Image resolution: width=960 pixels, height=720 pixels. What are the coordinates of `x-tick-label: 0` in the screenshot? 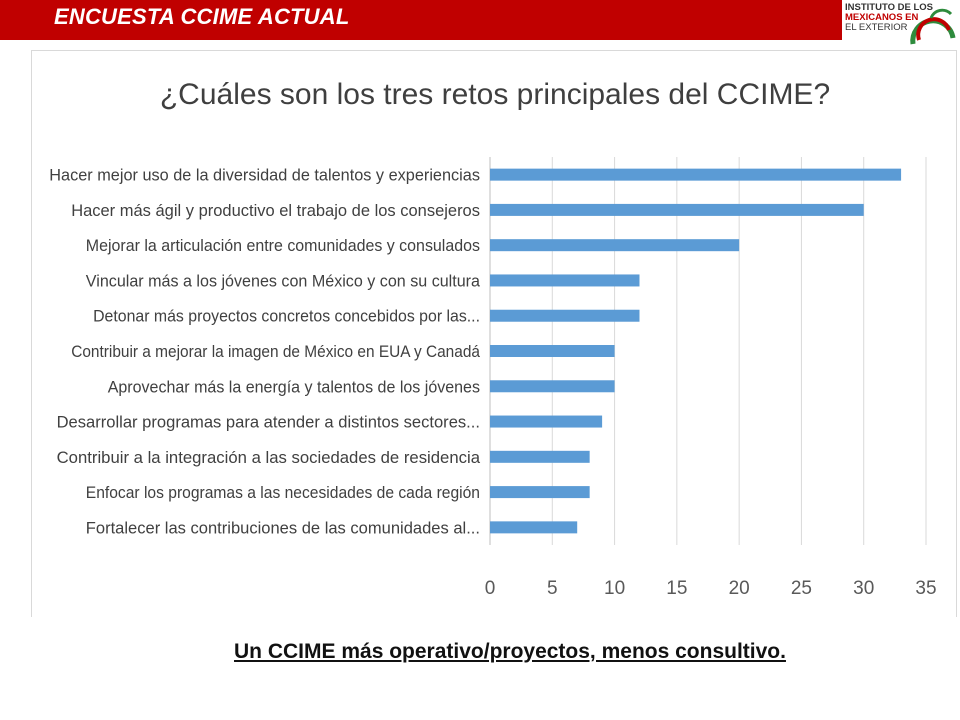 It's located at (490, 588).